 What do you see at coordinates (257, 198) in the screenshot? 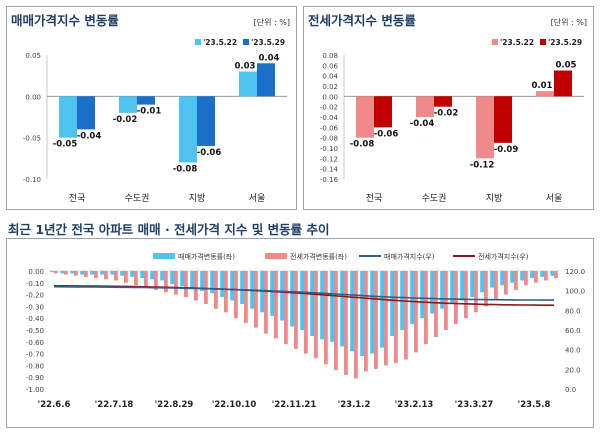
I see `sale-category-label-3: 서울` at bounding box center [257, 198].